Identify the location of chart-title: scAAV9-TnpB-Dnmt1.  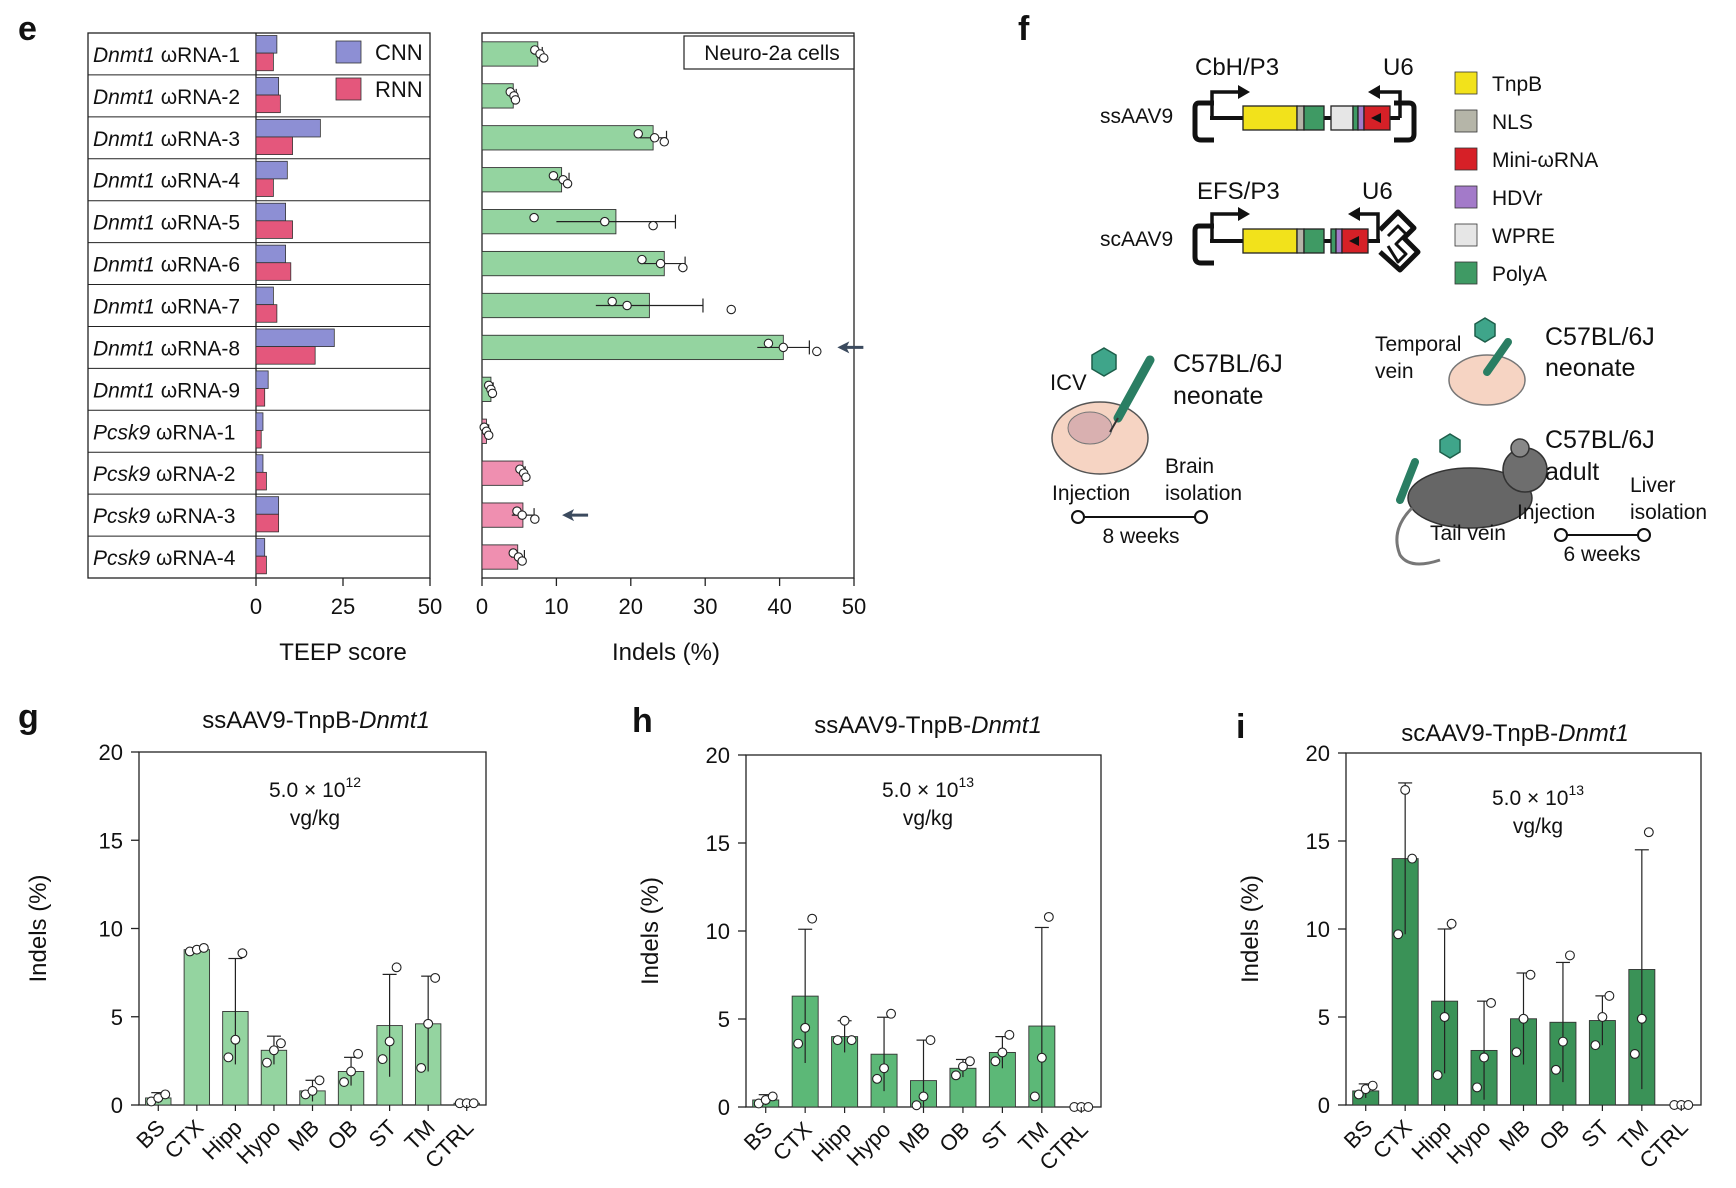
(1515, 733).